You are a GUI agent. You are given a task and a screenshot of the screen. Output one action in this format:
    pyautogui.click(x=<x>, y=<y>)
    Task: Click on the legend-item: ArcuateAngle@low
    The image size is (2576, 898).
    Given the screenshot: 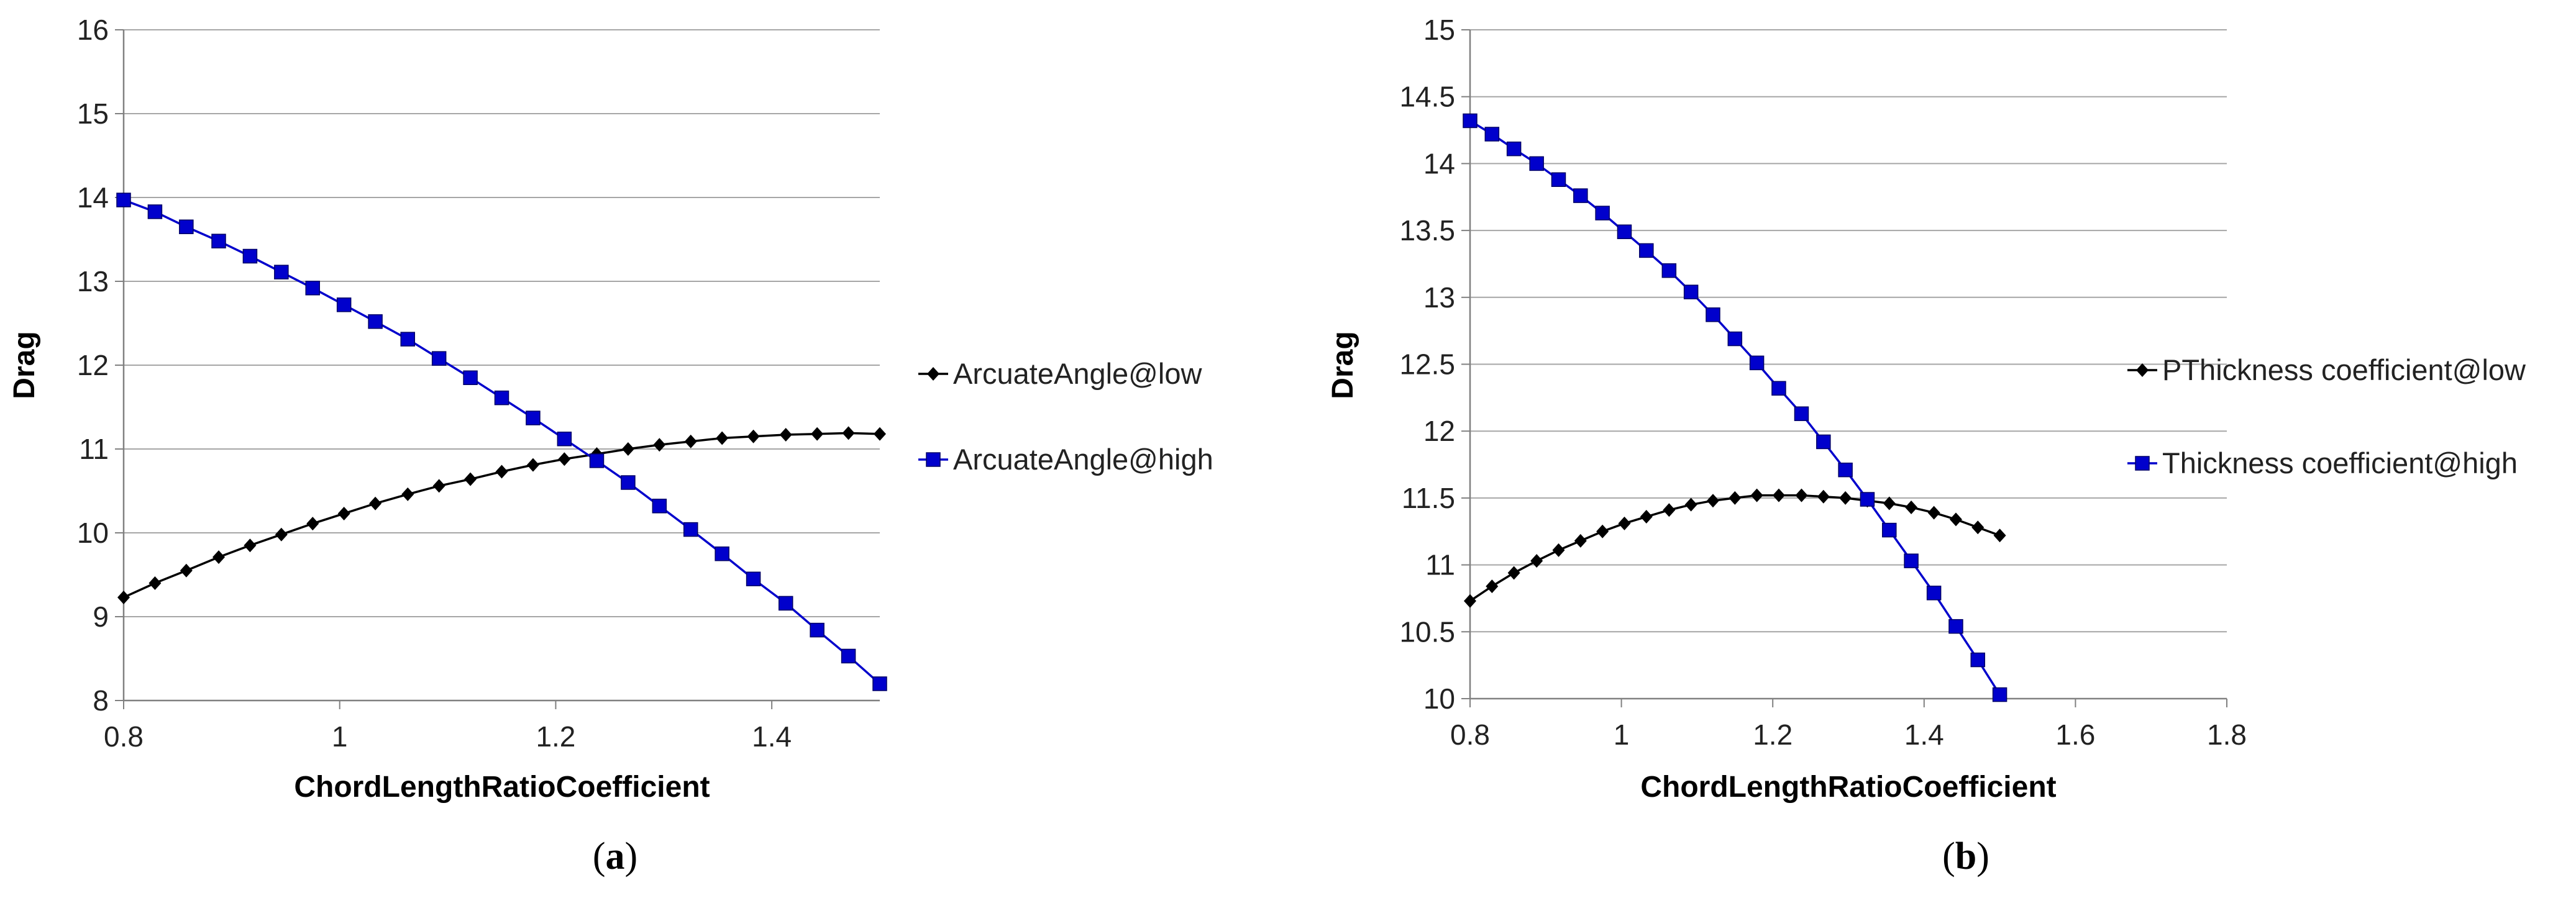 What is the action you would take?
    pyautogui.click(x=1060, y=373)
    